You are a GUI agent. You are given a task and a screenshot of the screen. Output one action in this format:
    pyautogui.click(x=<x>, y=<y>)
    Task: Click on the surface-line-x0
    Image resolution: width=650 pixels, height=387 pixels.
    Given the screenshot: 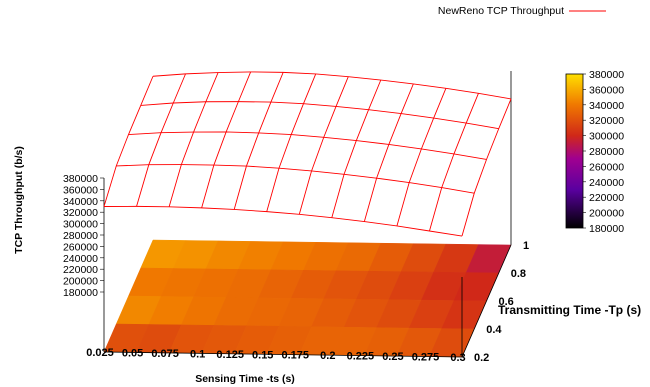 What is the action you would take?
    pyautogui.click(x=128, y=141)
    